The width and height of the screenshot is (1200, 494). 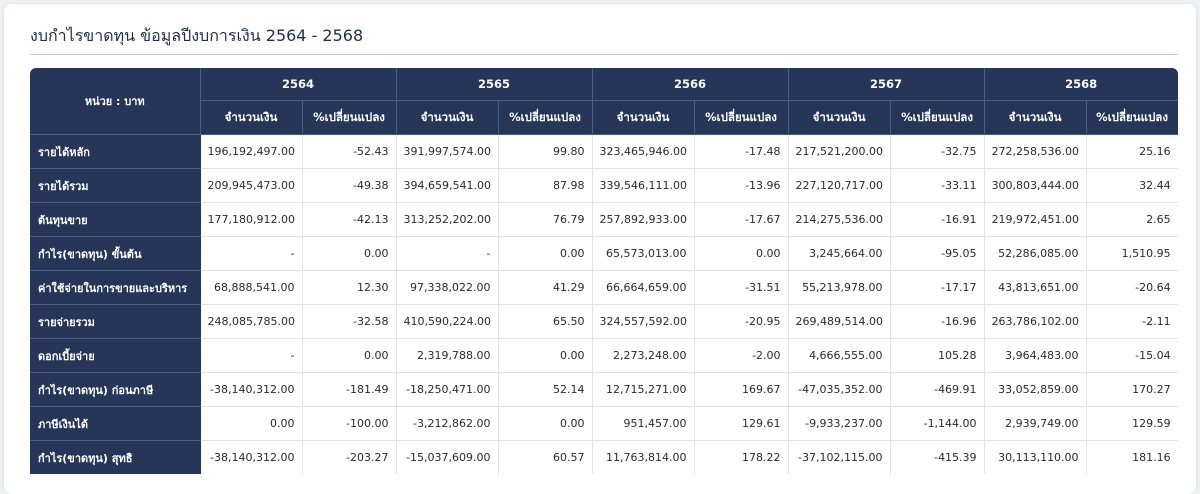 What do you see at coordinates (1132, 423) in the screenshot?
I see `change-cell: 129.59` at bounding box center [1132, 423].